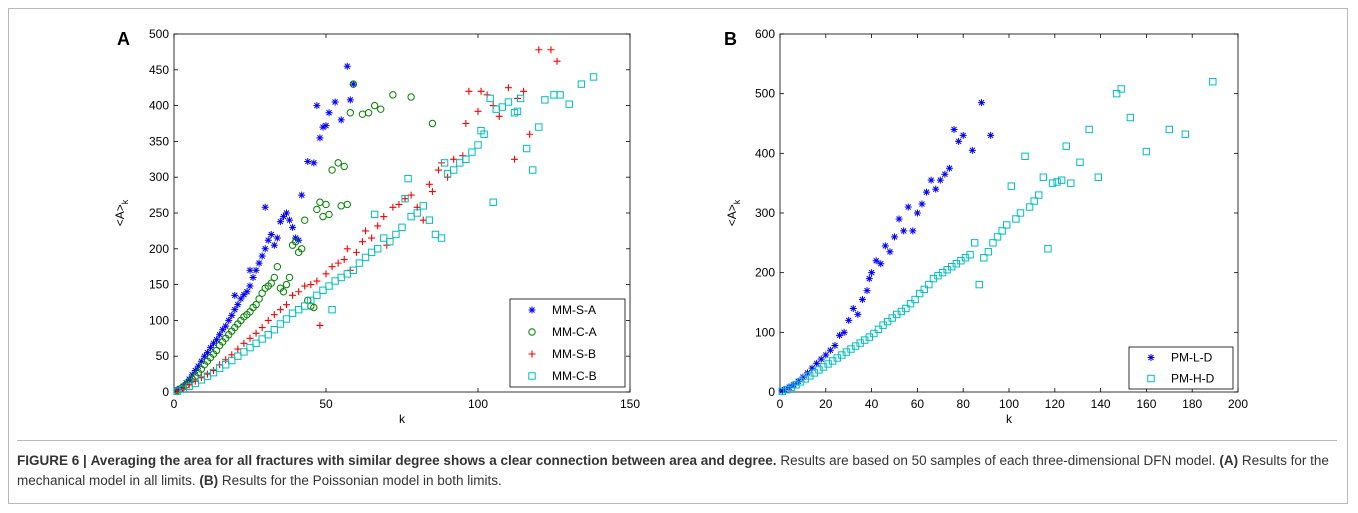 Image resolution: width=1358 pixels, height=513 pixels. I want to click on x-tick-label-b: 100, so click(1009, 404).